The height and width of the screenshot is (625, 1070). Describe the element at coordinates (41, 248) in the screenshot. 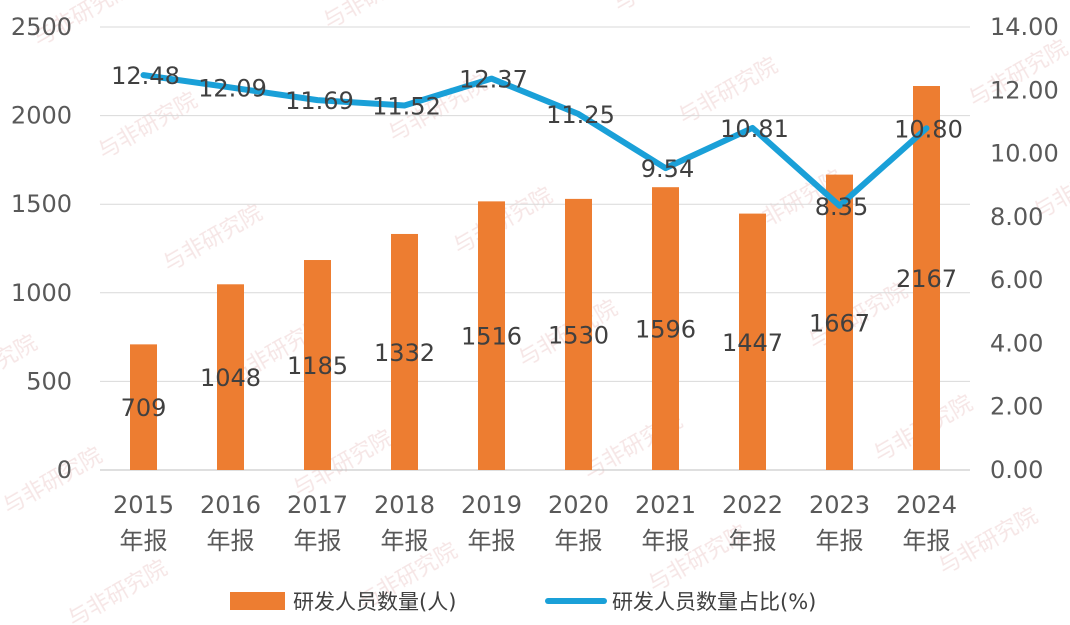

I see `left-axis: 0 500 1000 1500 2000 2500` at that location.